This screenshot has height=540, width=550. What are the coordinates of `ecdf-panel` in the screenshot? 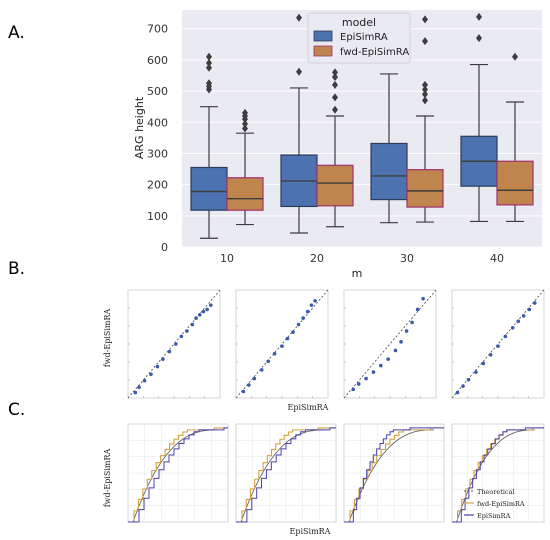 It's located at (336, 473).